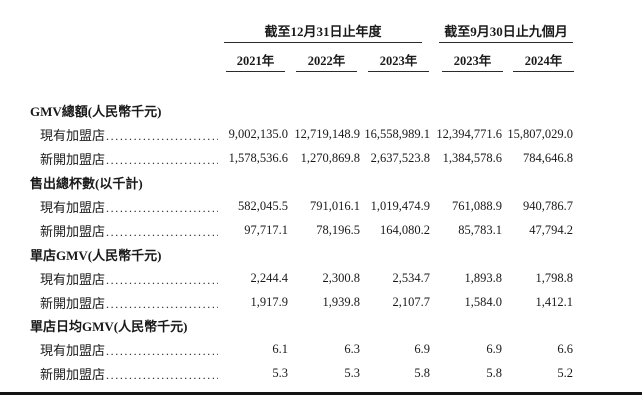  I want to click on section-title: GMV總額(人民幣千元), so click(96, 112).